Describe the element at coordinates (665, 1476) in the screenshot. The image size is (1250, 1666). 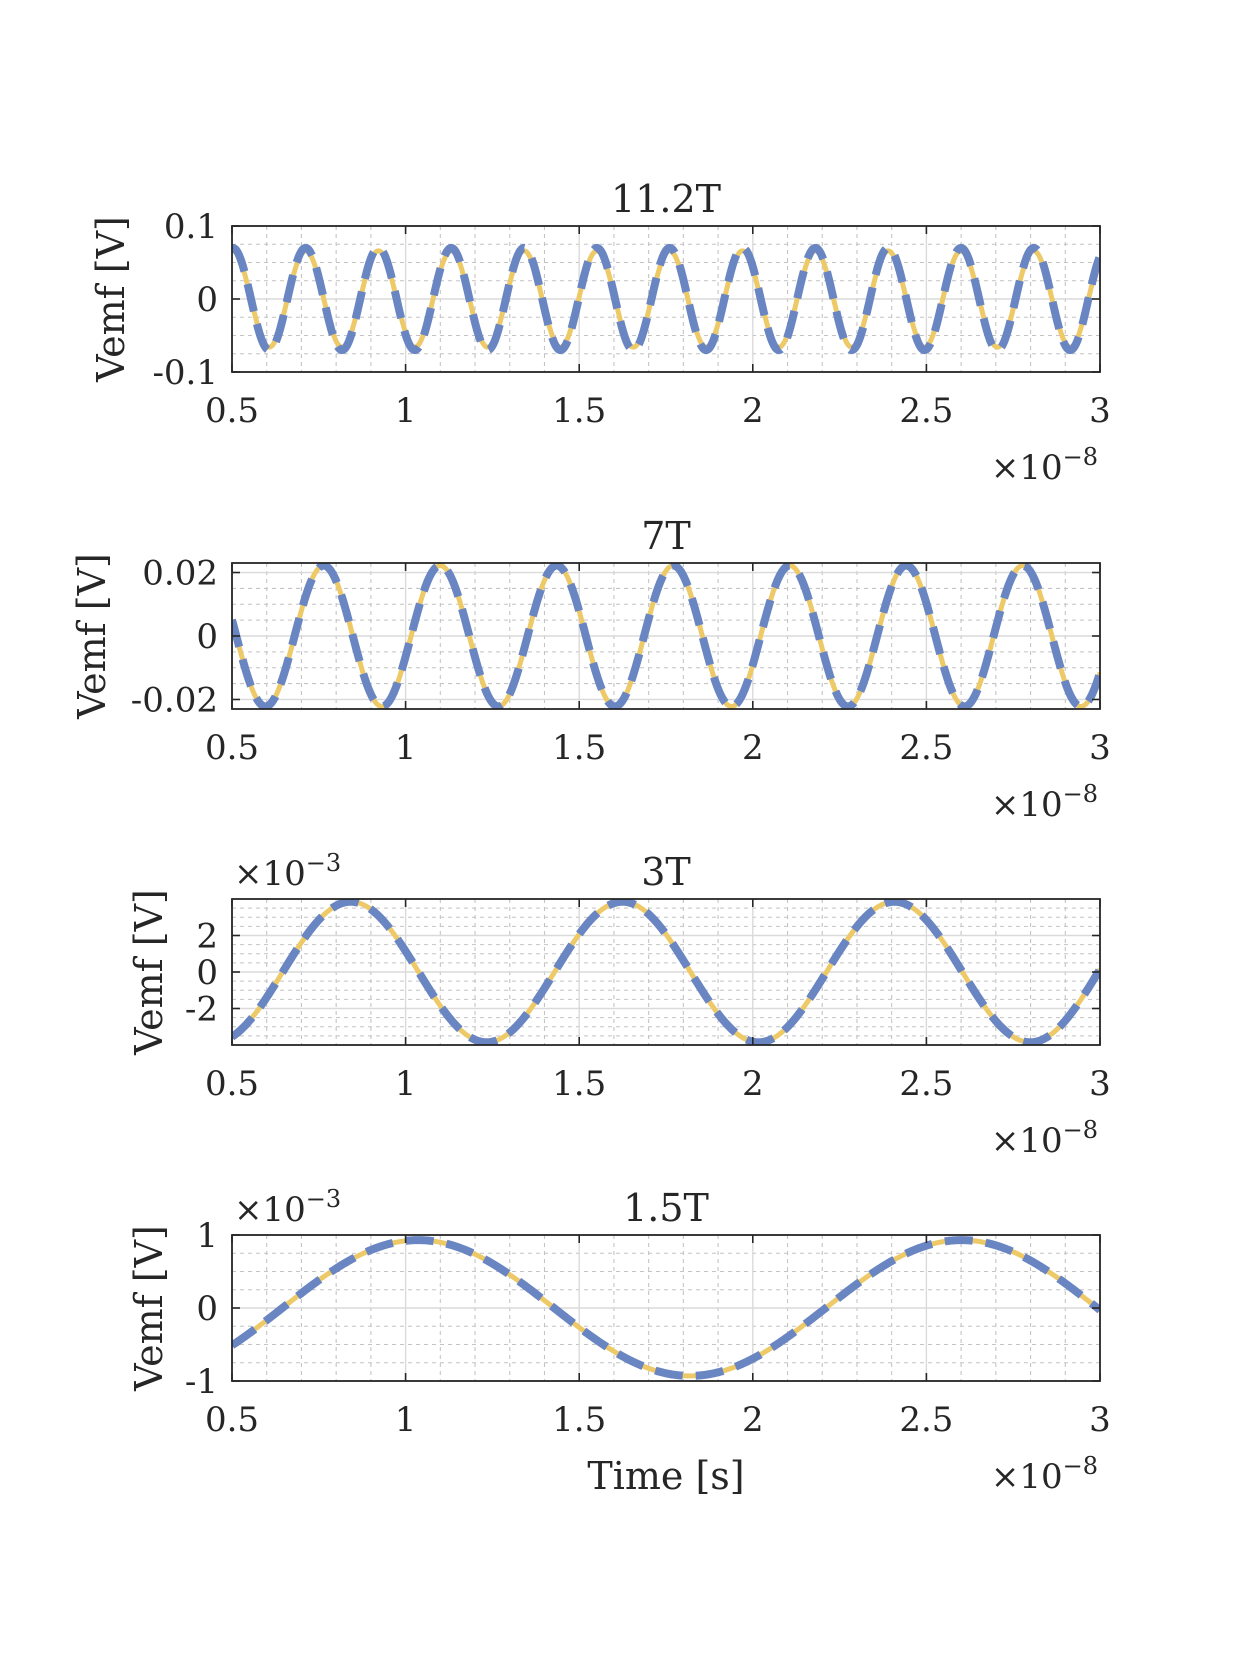
I see `x-axis-label: Time [s]` at that location.